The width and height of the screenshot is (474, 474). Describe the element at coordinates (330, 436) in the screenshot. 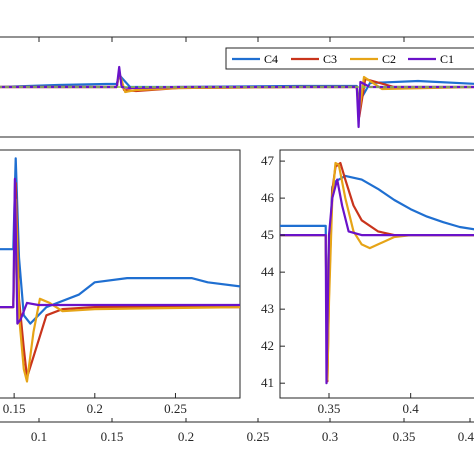

I see `bottom-tick-label: 0.3` at that location.